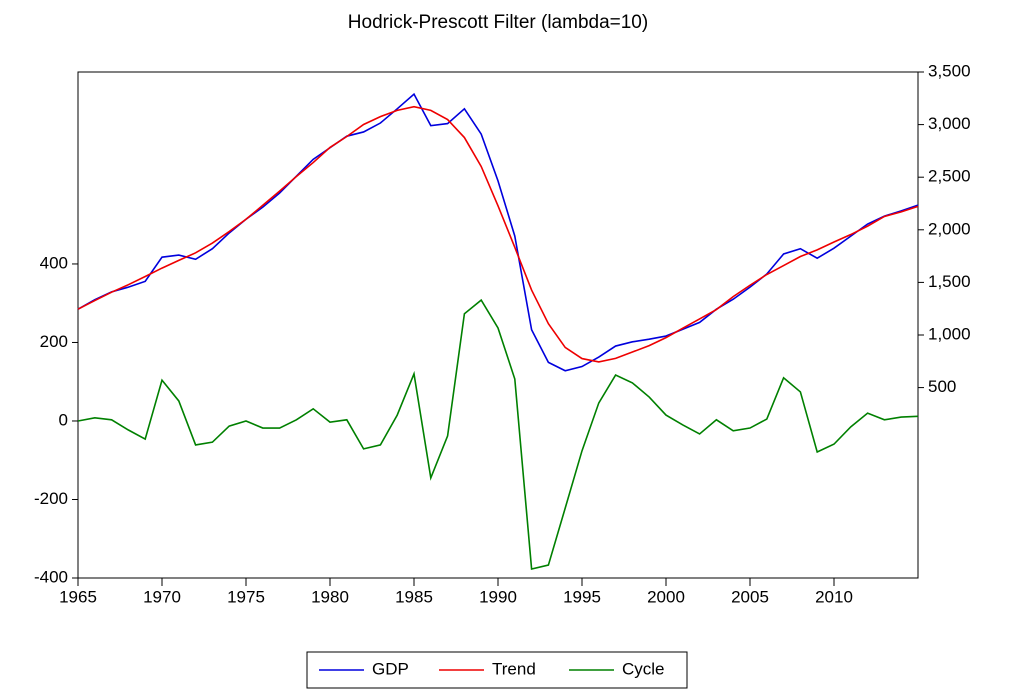 The height and width of the screenshot is (691, 1009). What do you see at coordinates (949, 228) in the screenshot?
I see `y2-tick-label: 2,000` at bounding box center [949, 228].